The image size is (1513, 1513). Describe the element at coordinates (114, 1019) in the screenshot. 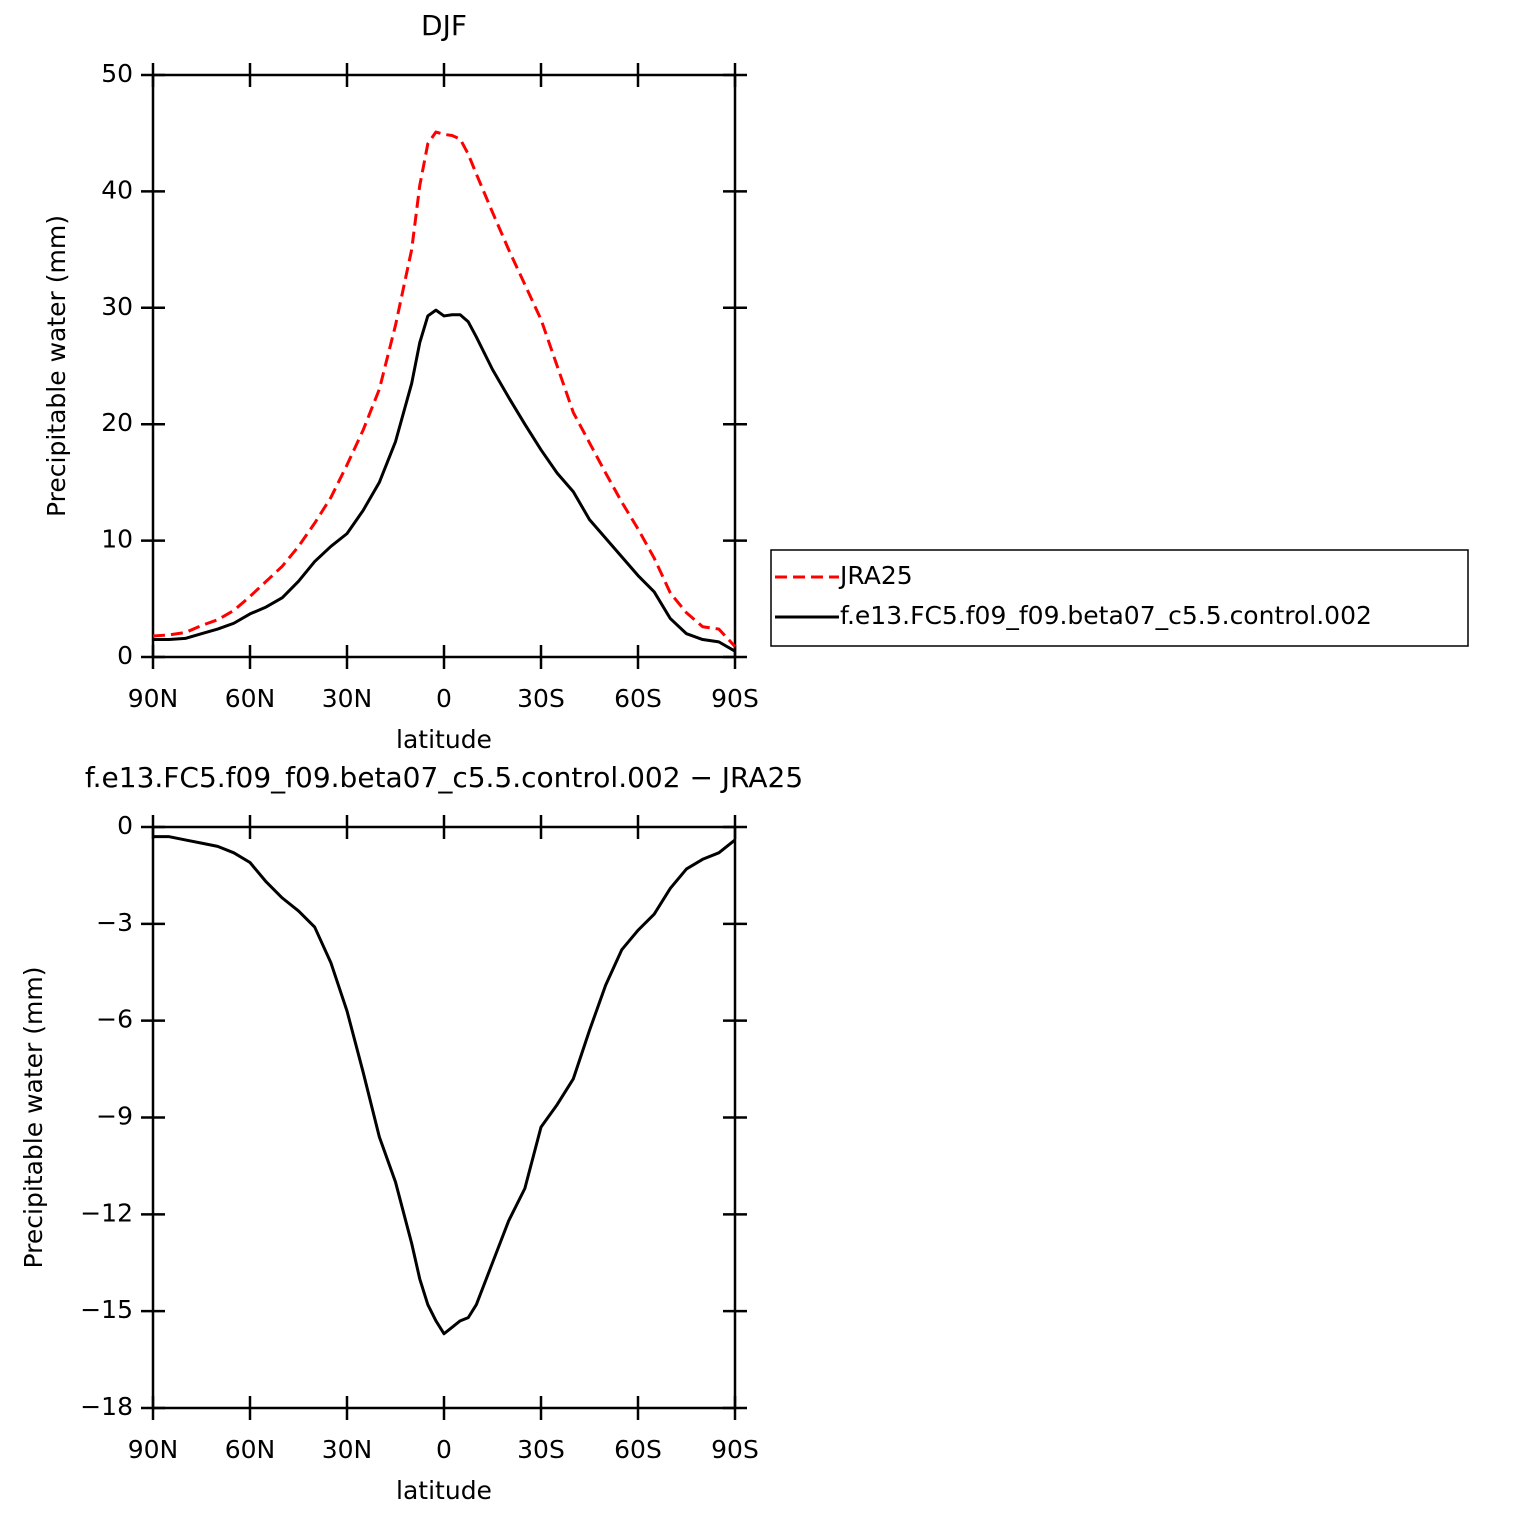

I see `y-tick-label: −6` at that location.